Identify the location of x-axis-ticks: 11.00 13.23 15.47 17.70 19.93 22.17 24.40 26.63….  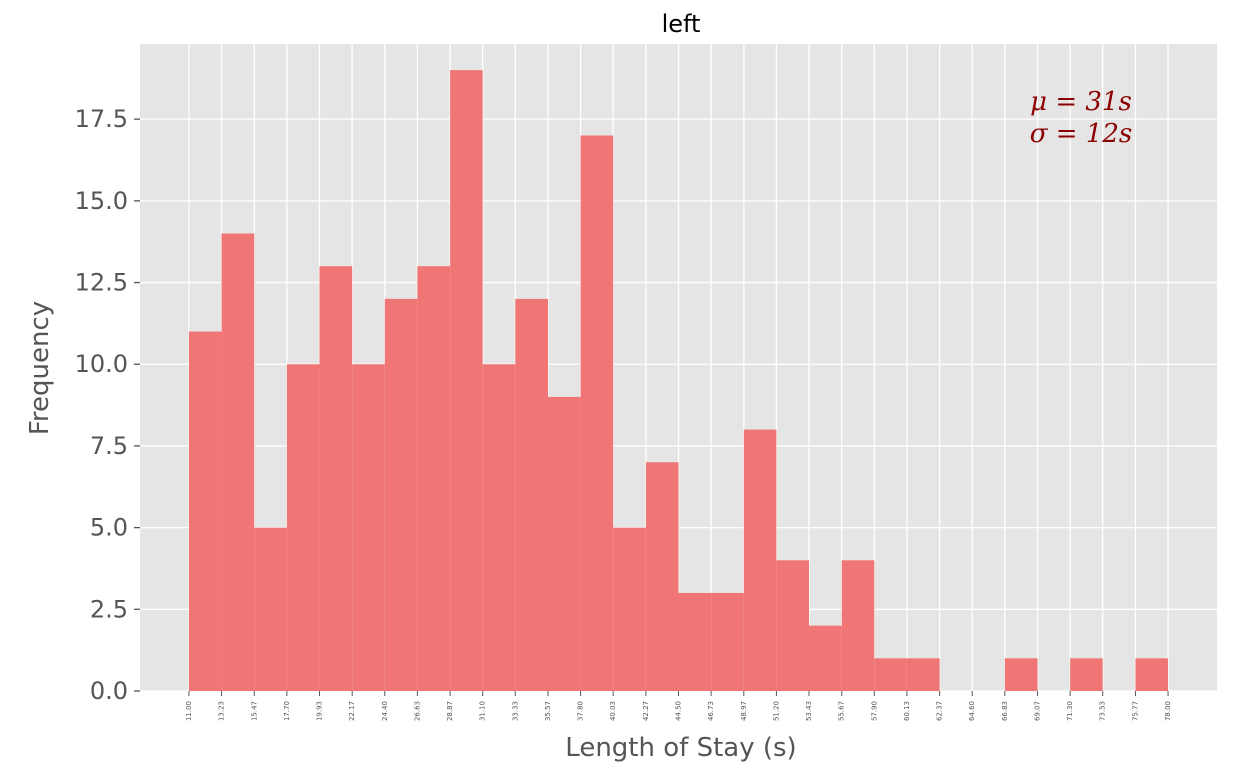
(678, 706).